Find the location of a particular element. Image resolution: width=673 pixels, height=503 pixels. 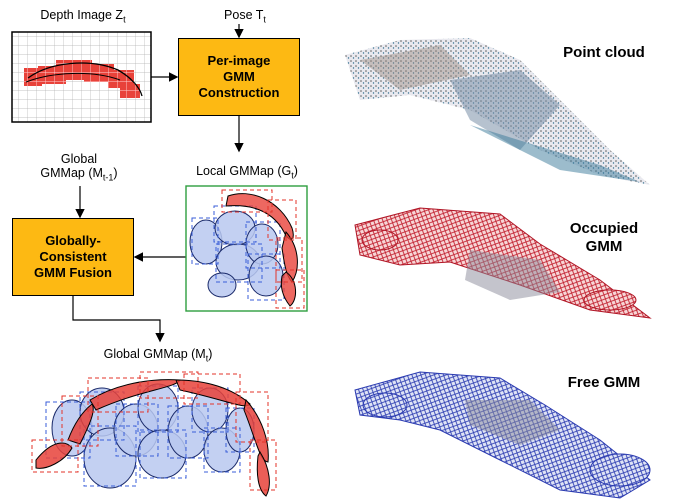

global-gmmap-label: Global GMMap (Mt) is located at coordinates (158, 355).